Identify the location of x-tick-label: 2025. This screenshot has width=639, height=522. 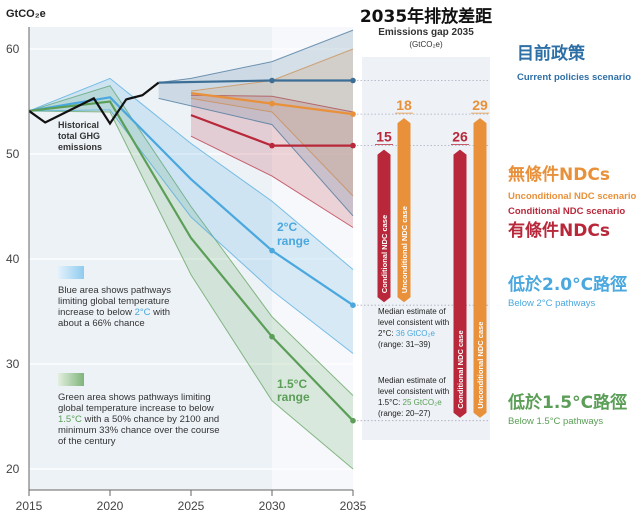
(191, 506).